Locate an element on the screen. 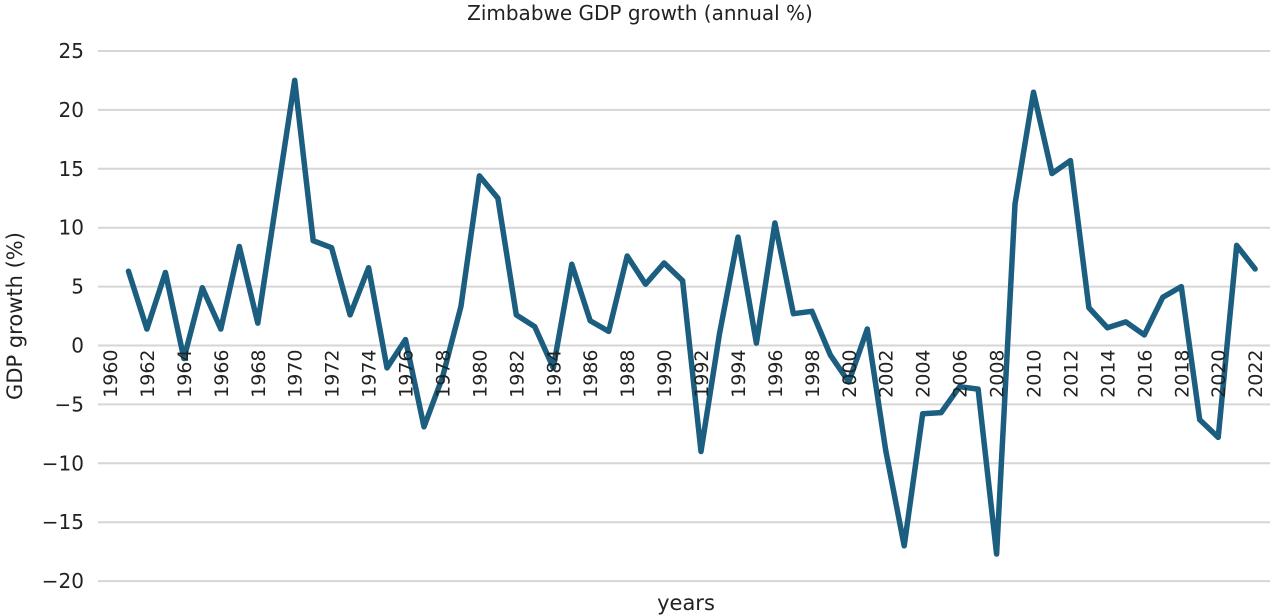 The width and height of the screenshot is (1280, 616). x-tick-label: 1960 is located at coordinates (111, 374).